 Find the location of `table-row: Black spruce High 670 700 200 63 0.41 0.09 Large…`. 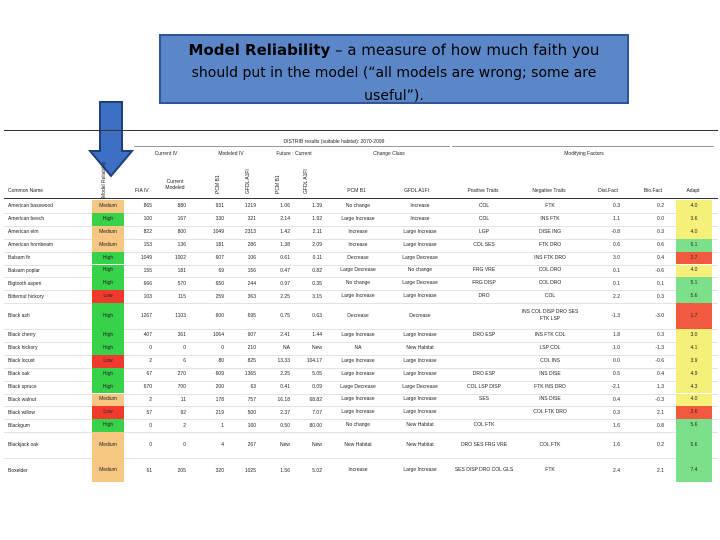

table-row: Black spruce High 670 700 200 63 0.41 0.09 Large… is located at coordinates (361, 387).